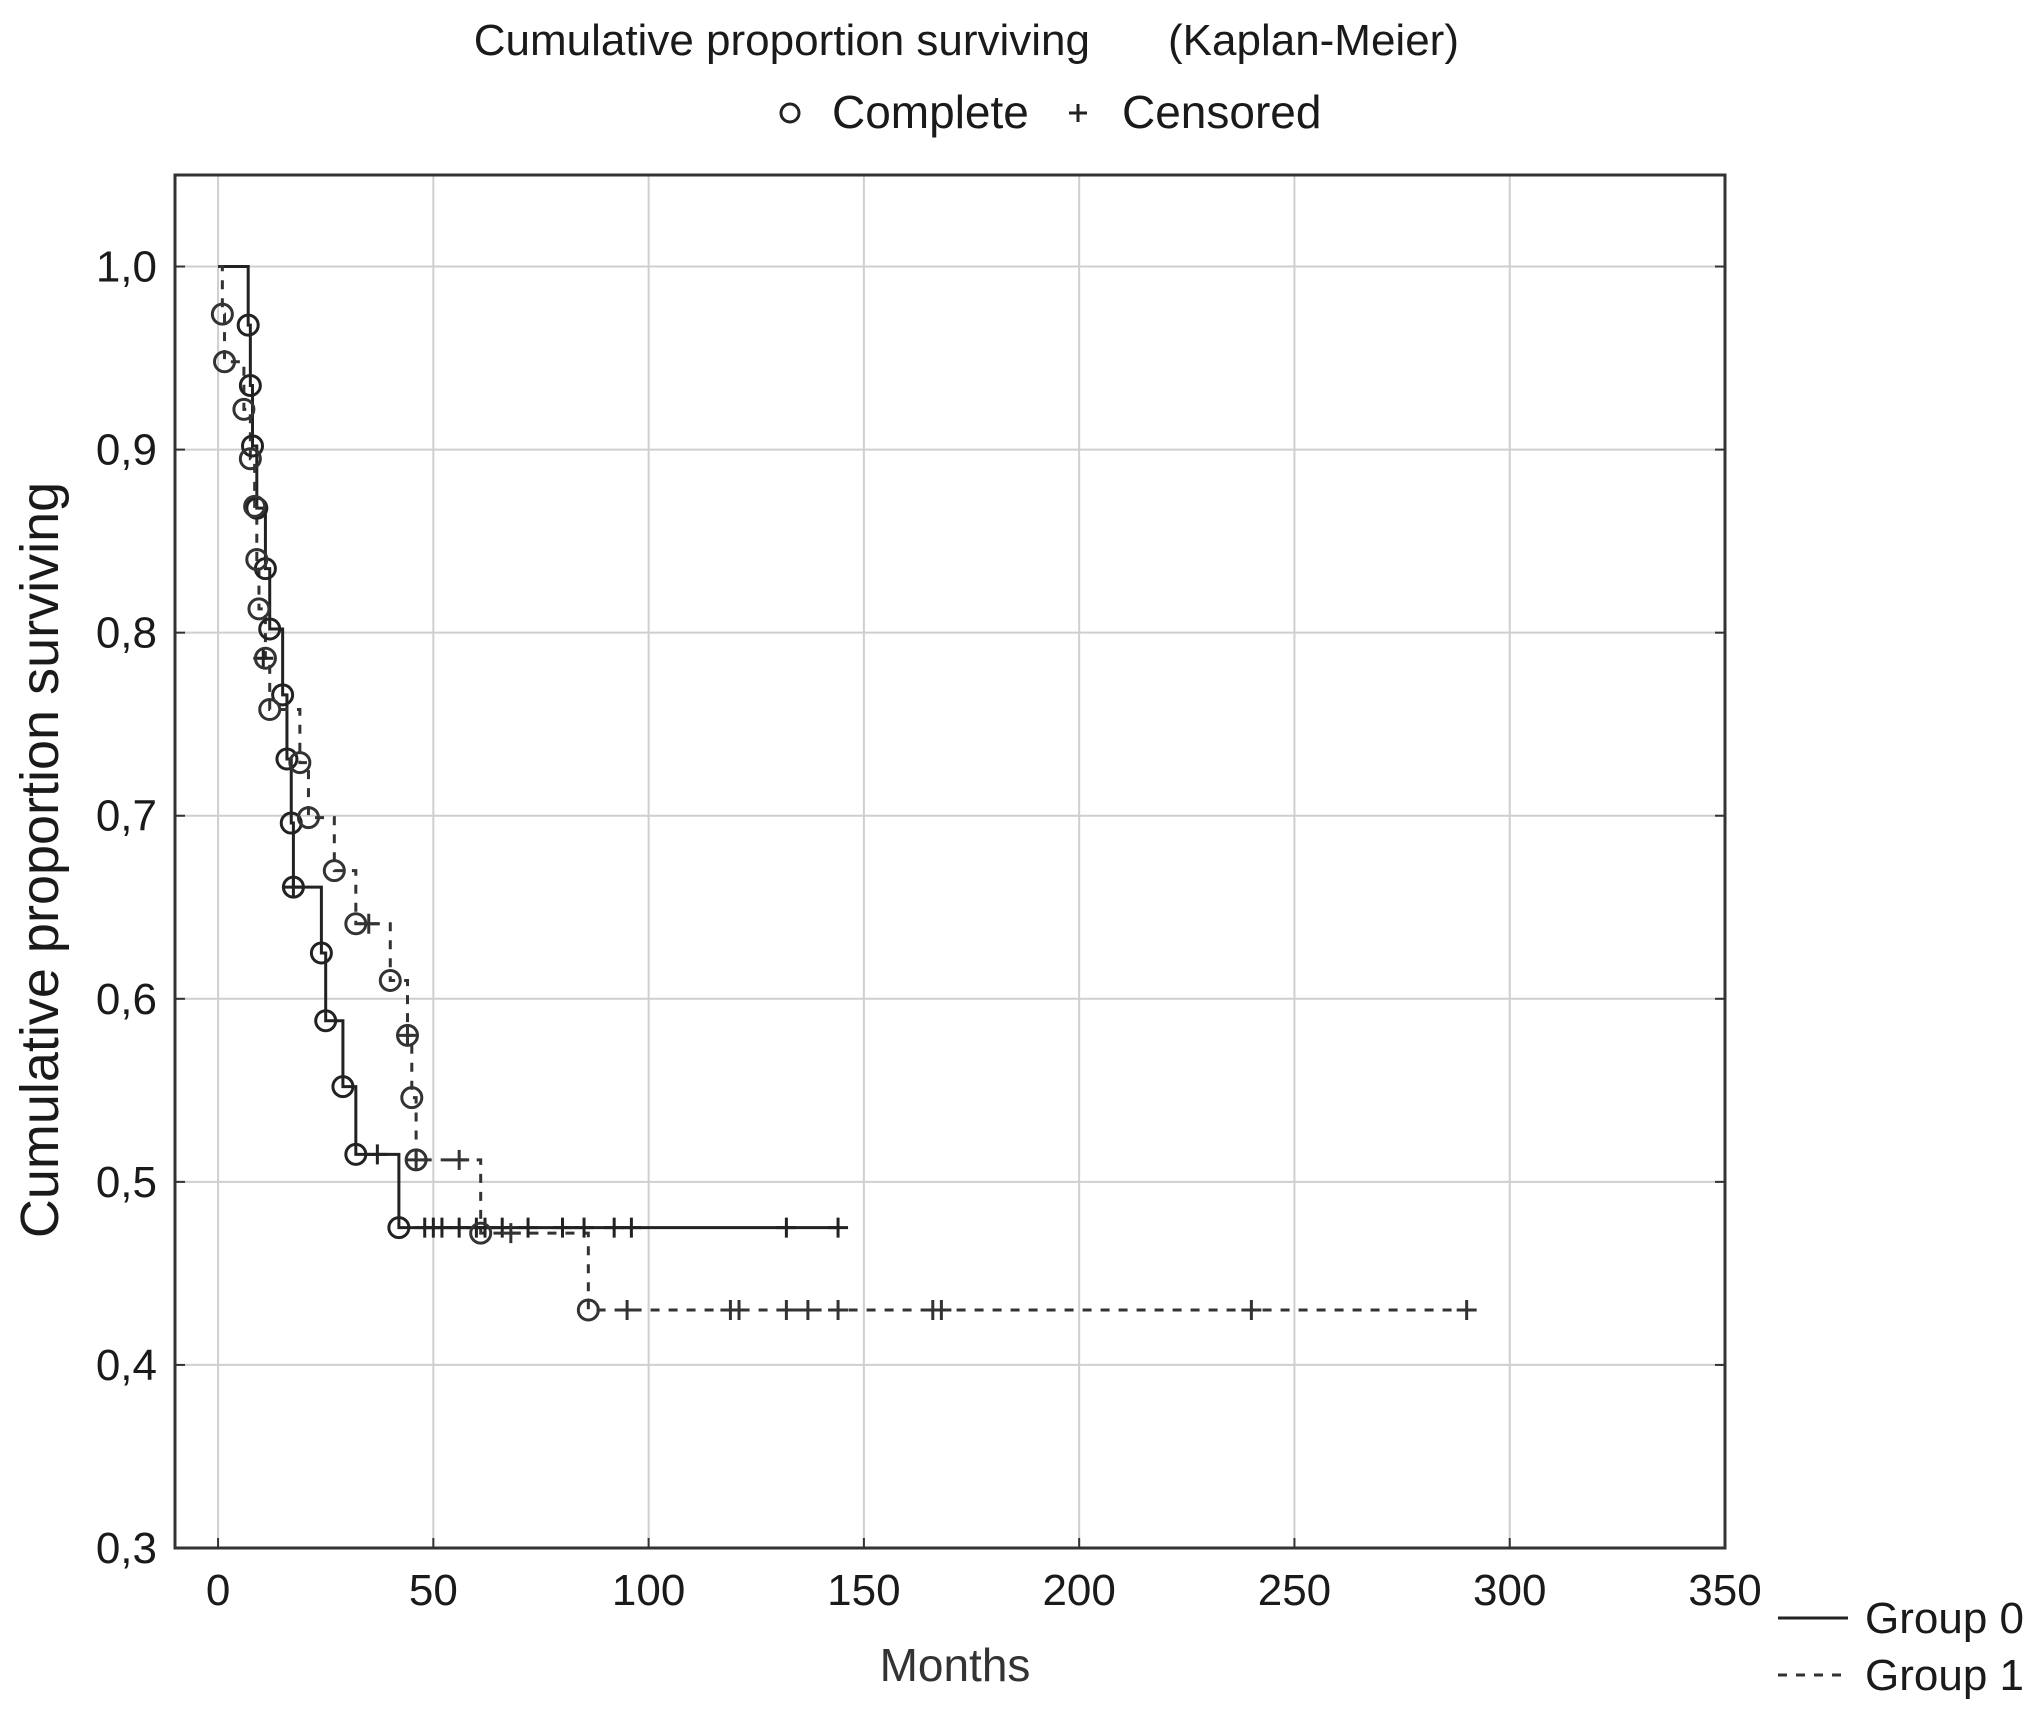  I want to click on x-tick-label: 100, so click(648, 1590).